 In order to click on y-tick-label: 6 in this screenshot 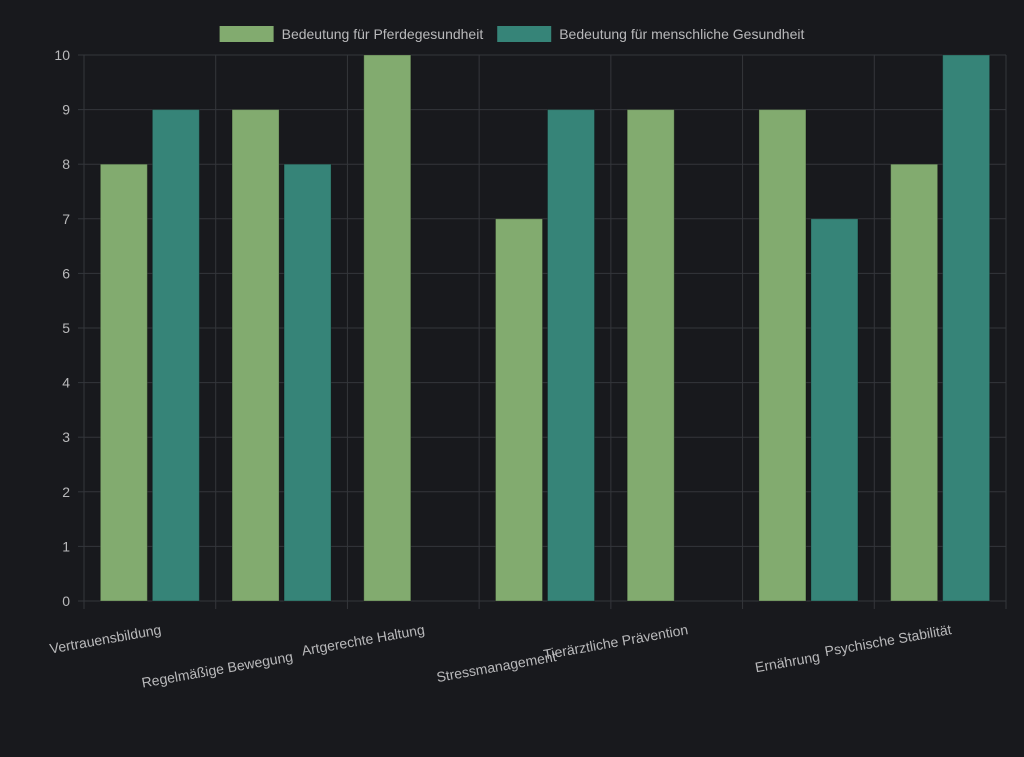, I will do `click(66, 273)`.